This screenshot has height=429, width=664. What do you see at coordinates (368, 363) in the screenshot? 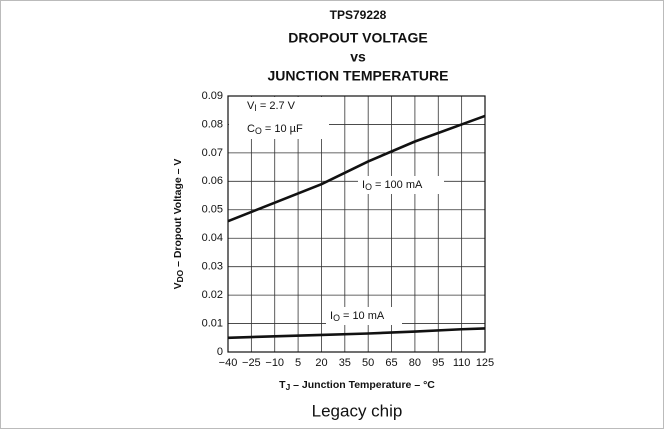
I see `x-tick-label: 50` at bounding box center [368, 363].